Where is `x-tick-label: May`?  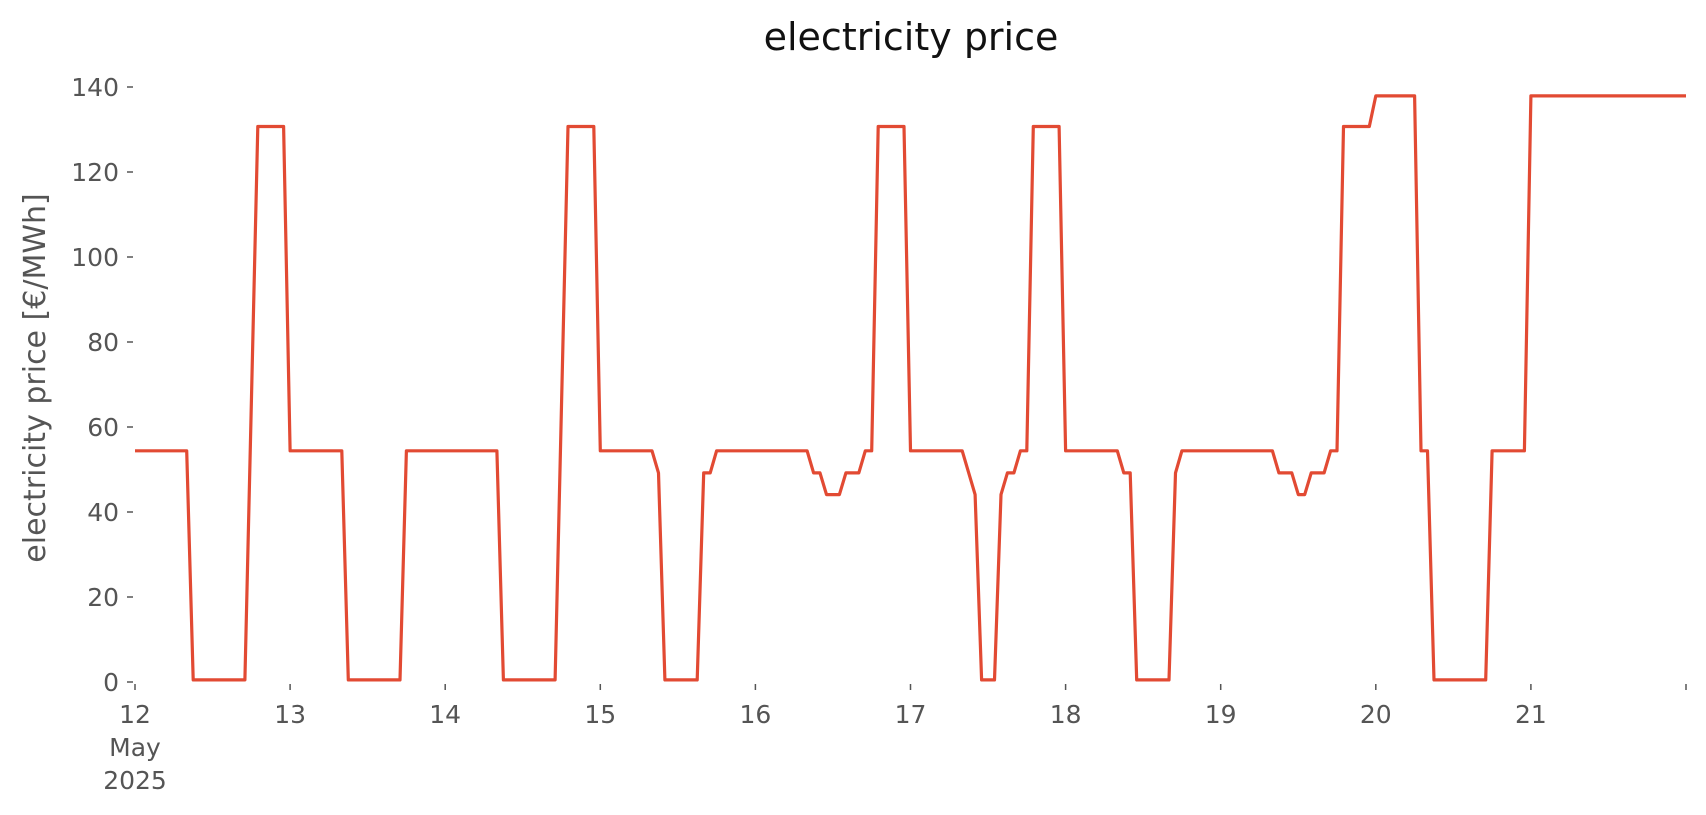
x-tick-label: May is located at coordinates (135, 747).